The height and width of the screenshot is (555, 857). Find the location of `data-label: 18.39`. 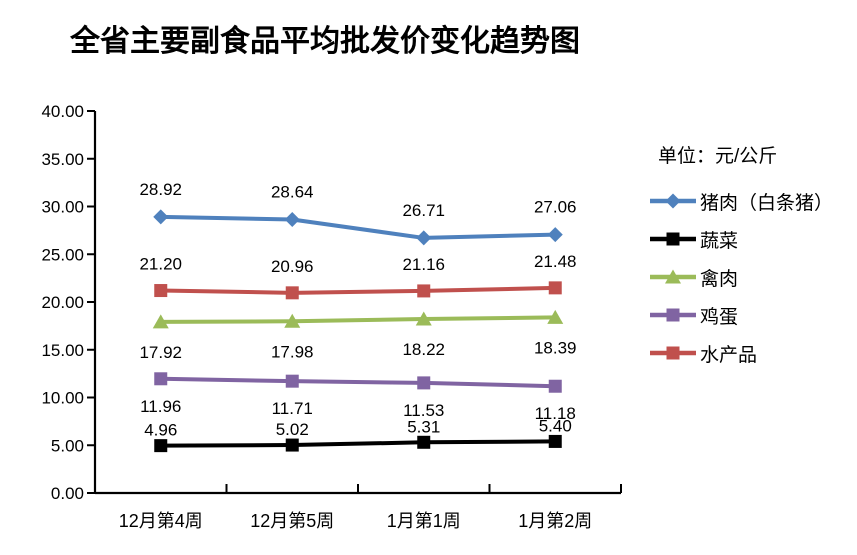

data-label: 18.39 is located at coordinates (555, 347).